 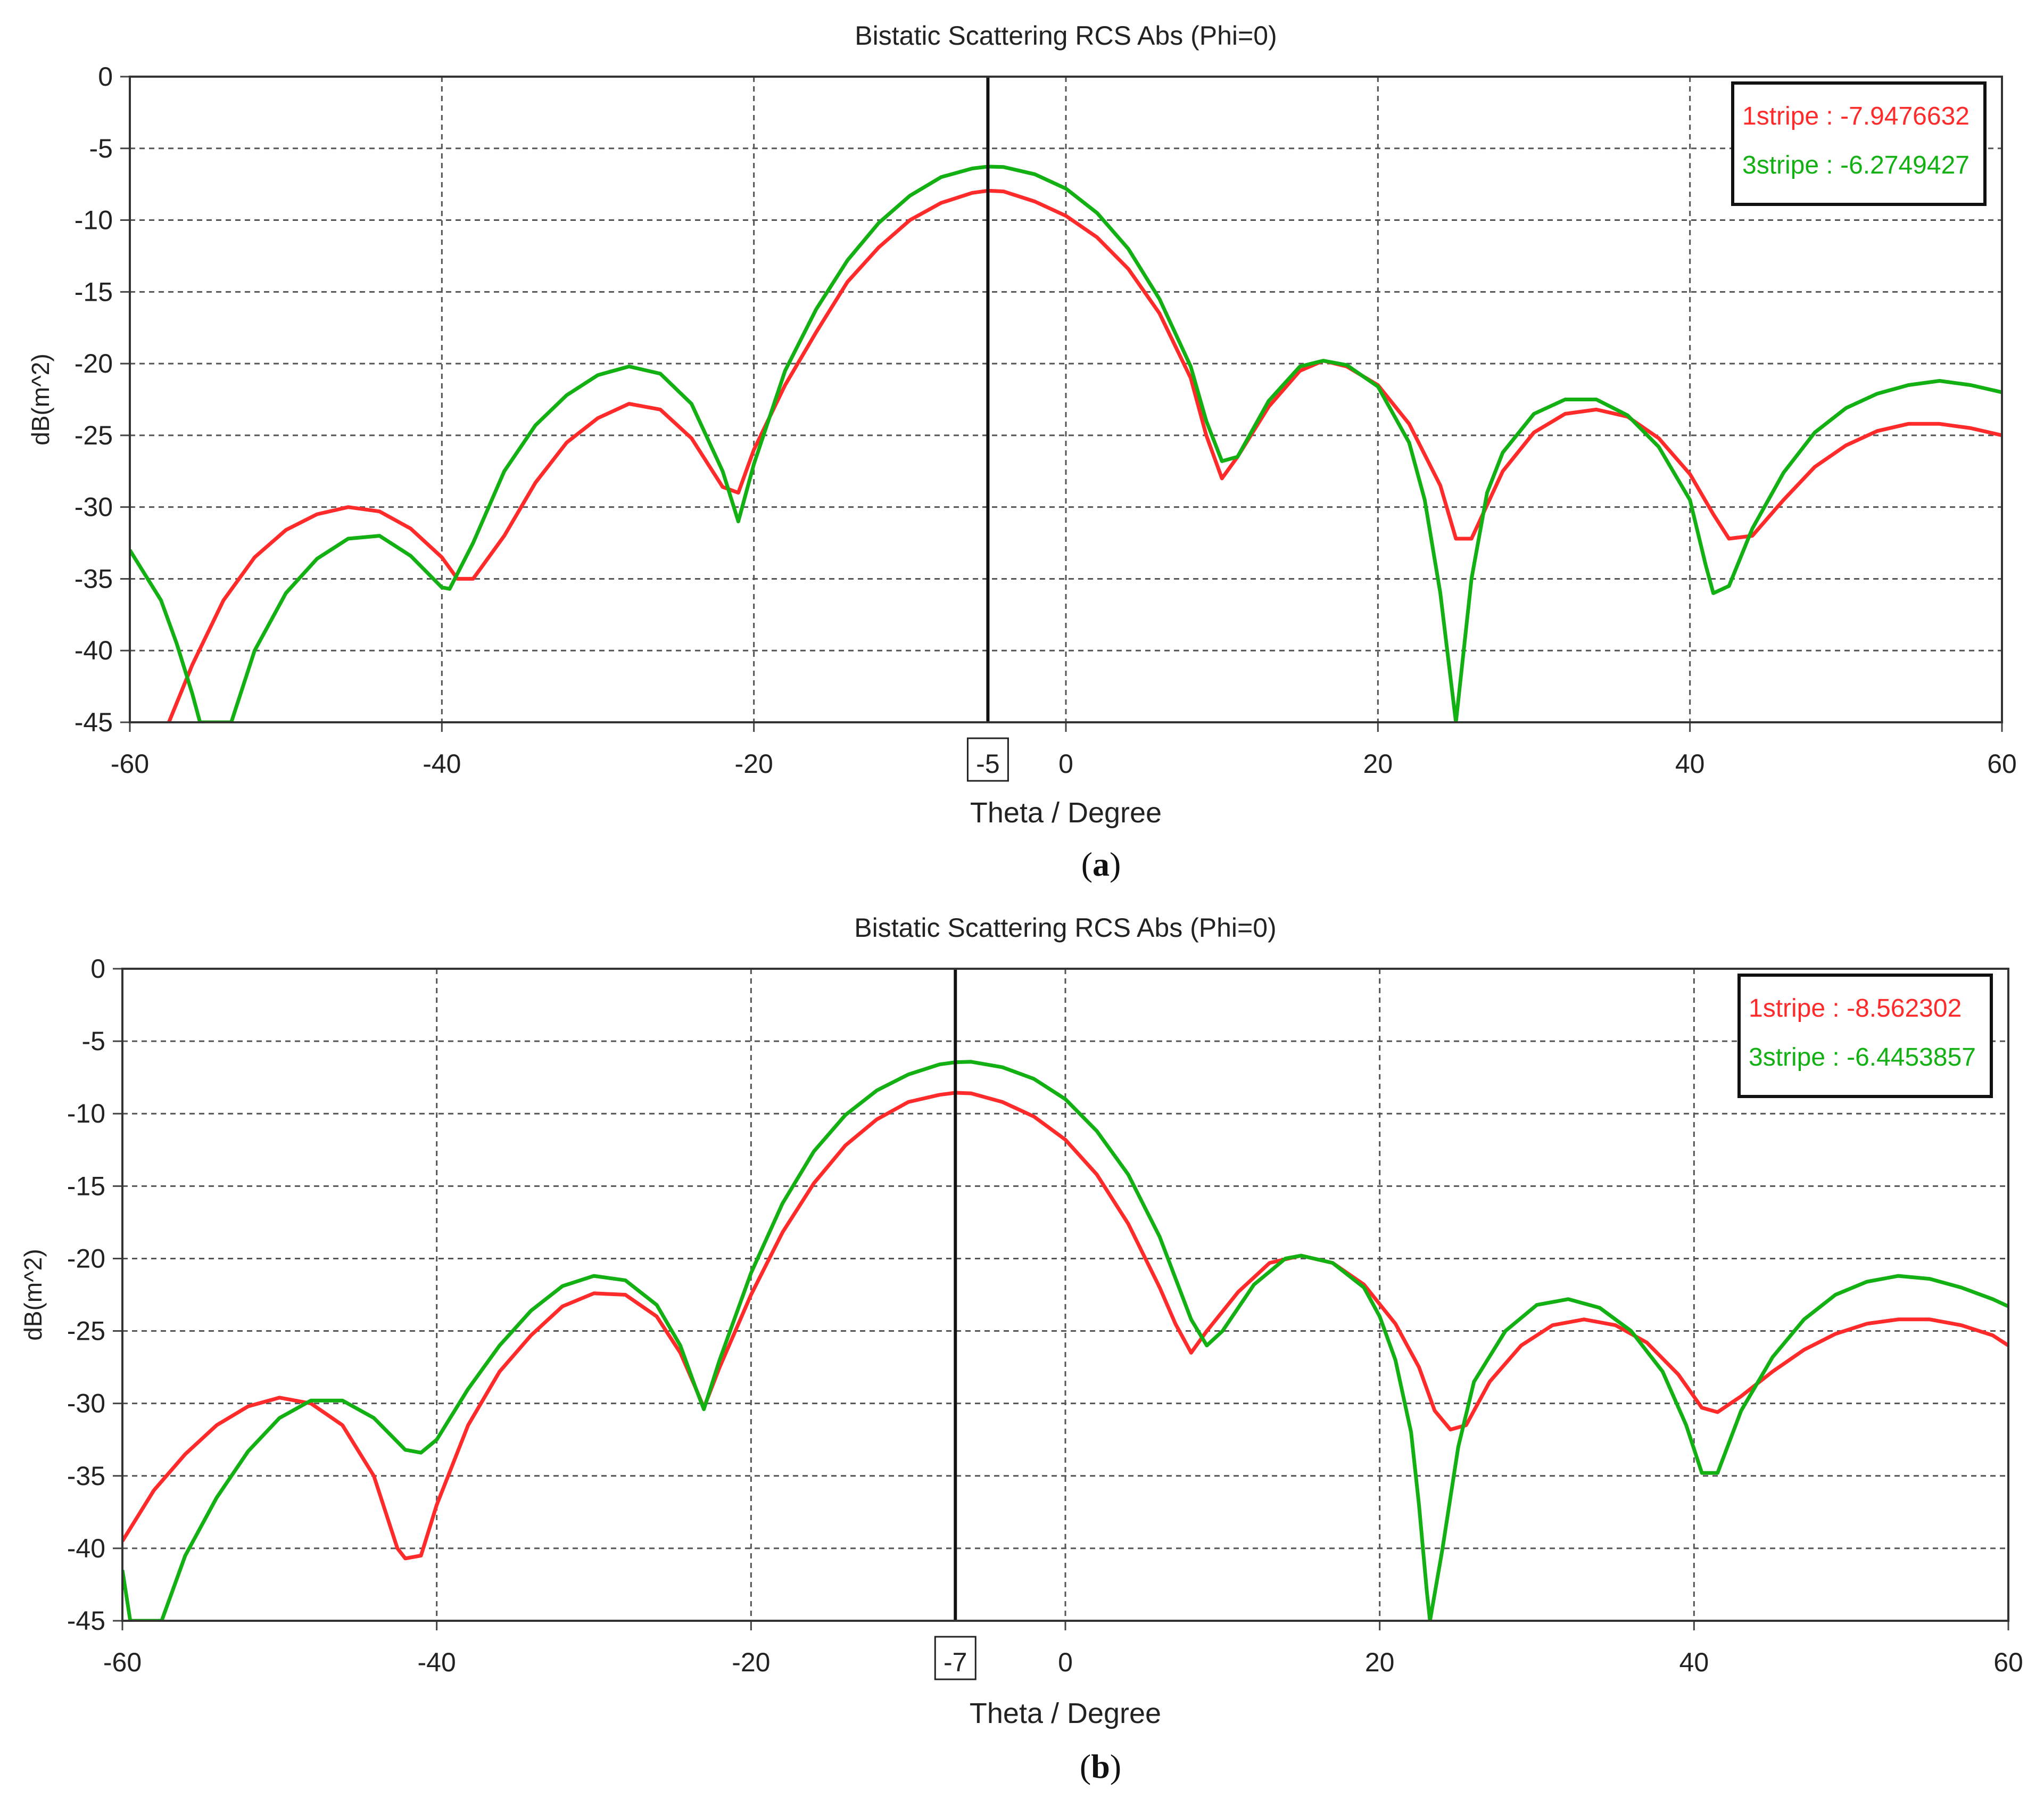 I want to click on panel-label: (b), so click(x=1101, y=1766).